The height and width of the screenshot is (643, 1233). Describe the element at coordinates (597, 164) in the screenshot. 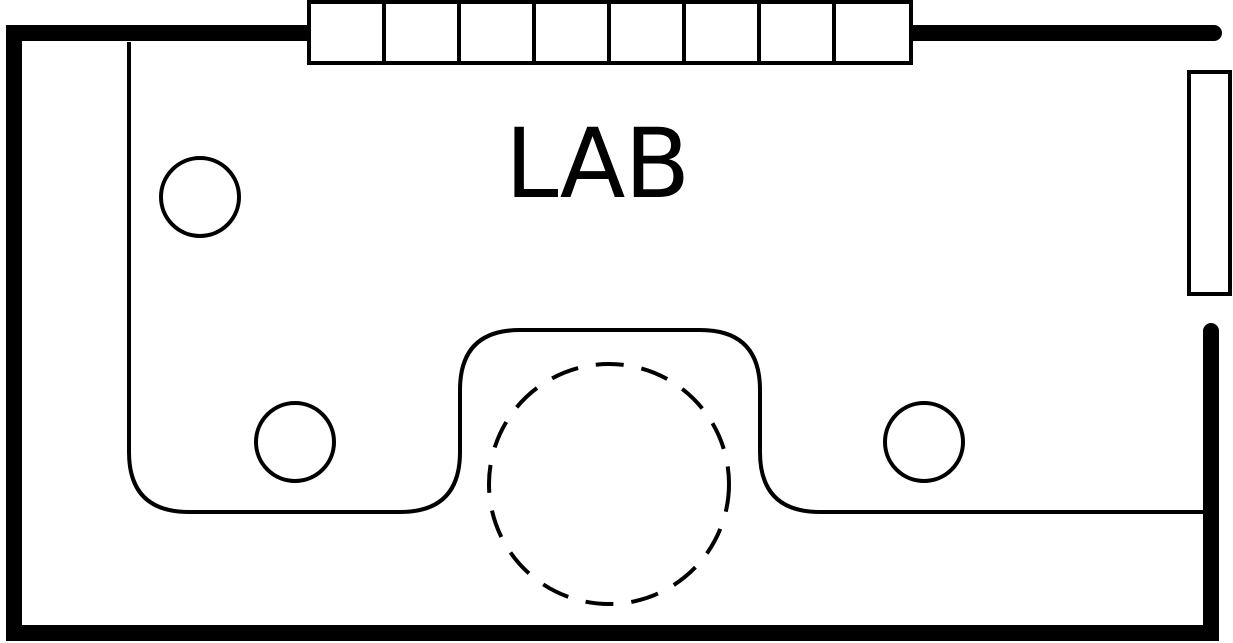

I see `room-label: LAB` at that location.